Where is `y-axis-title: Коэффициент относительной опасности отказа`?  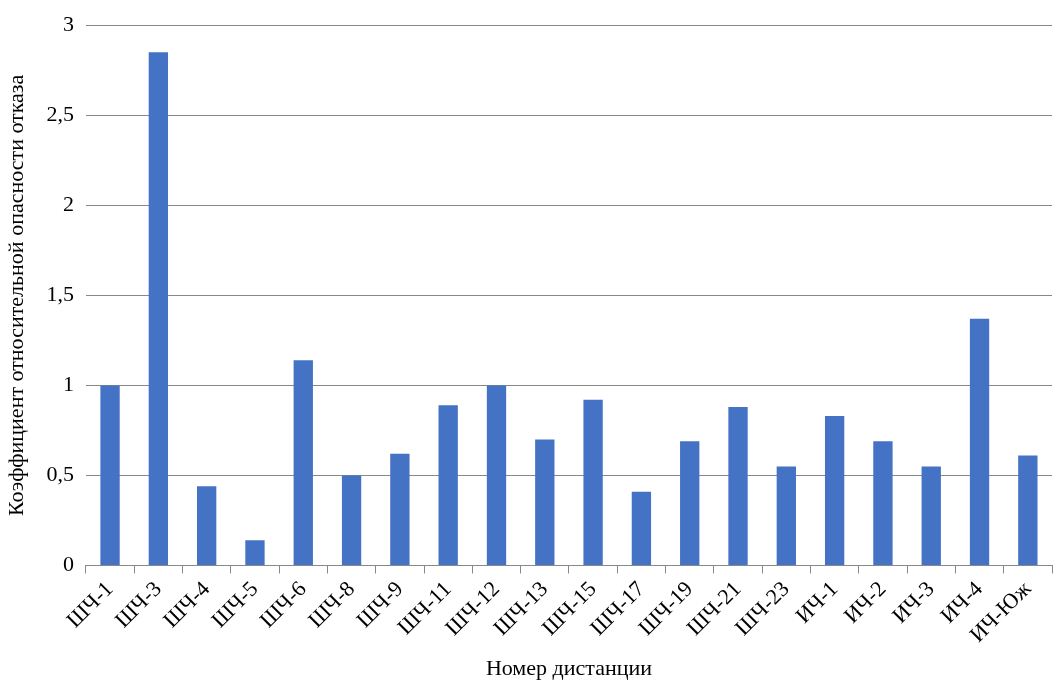 y-axis-title: Коэффициент относительной опасности отказа is located at coordinates (15, 295).